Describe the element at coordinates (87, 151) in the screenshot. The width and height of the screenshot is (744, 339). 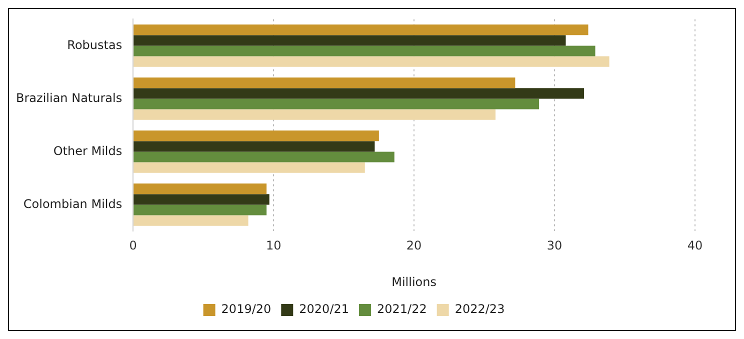
I see `y-tick-label: Other Milds` at that location.